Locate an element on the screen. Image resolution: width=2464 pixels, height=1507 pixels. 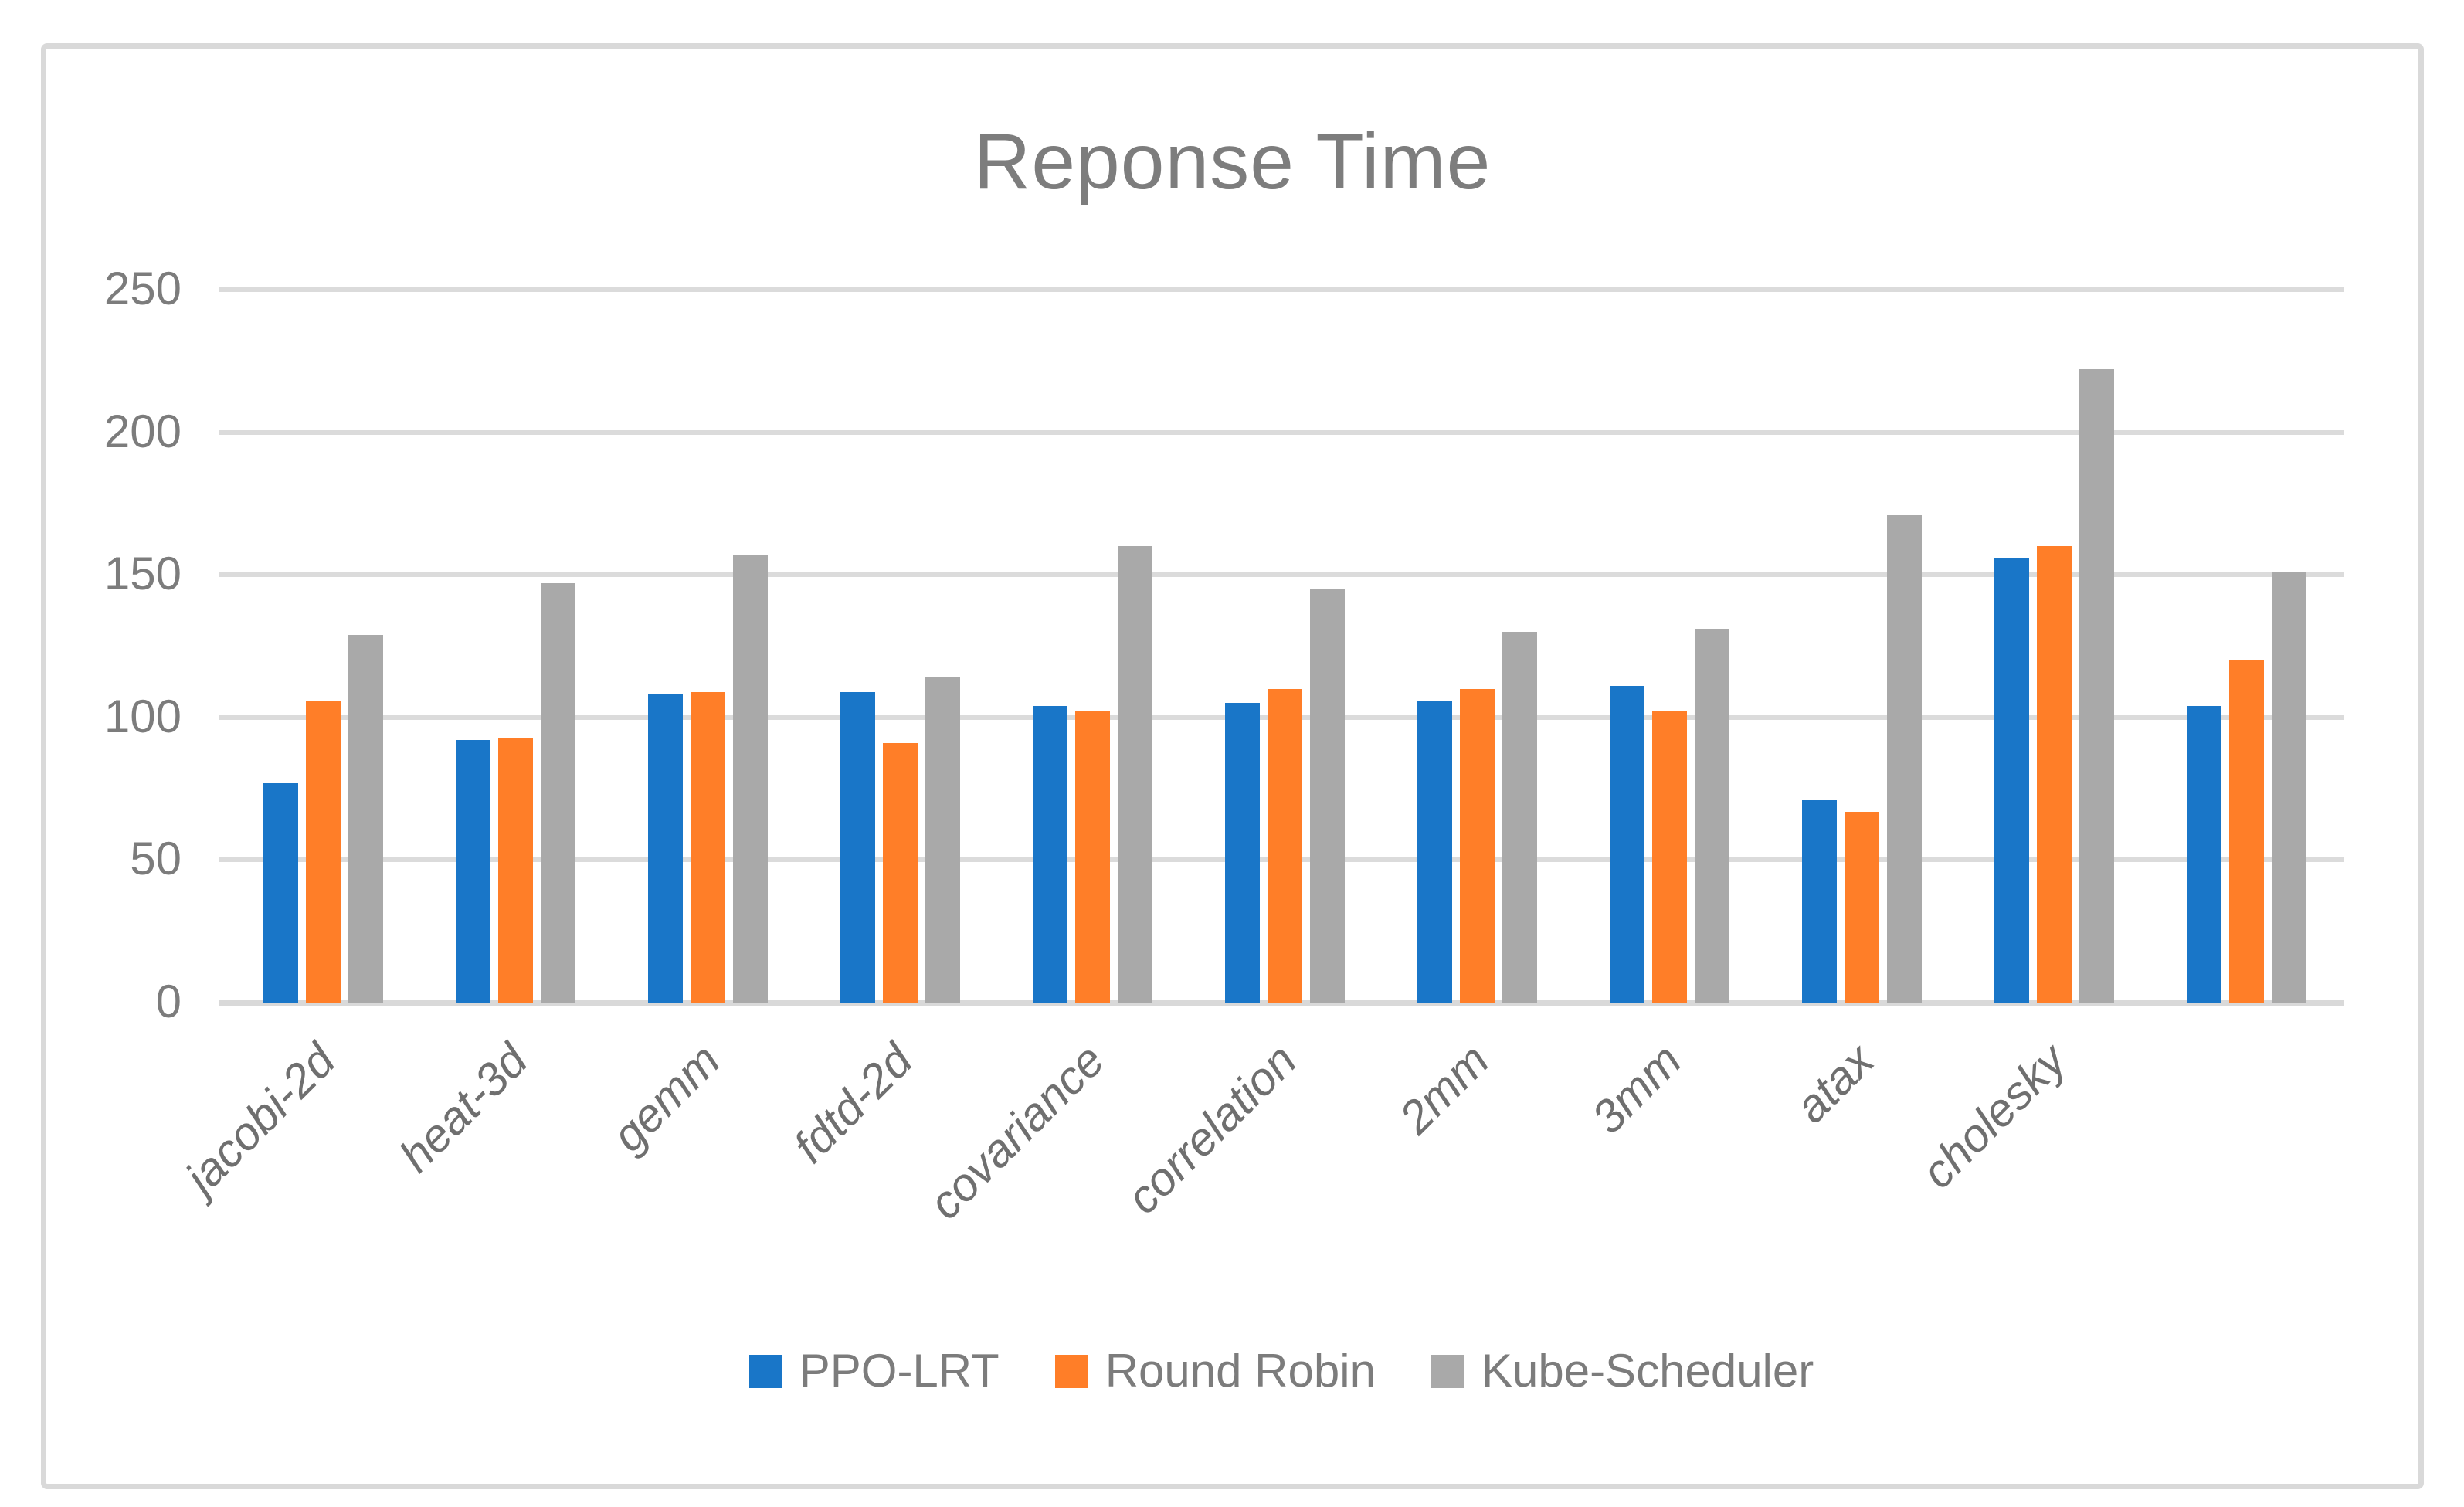
chart-title: Reponse Time is located at coordinates (1232, 161).